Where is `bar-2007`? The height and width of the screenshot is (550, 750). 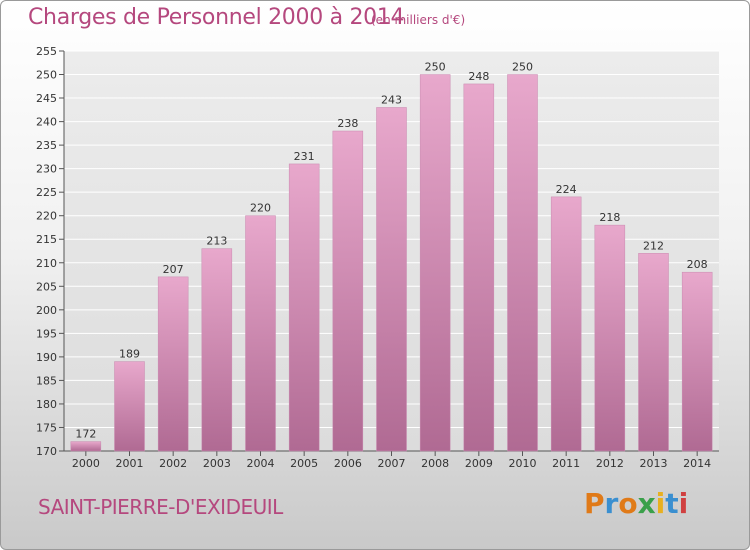 bar-2007 is located at coordinates (391, 279).